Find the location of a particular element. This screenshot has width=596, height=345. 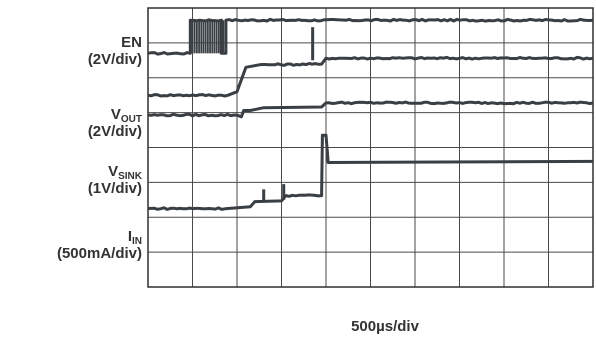

channel-scale: (500mA/div) is located at coordinates (99, 253).